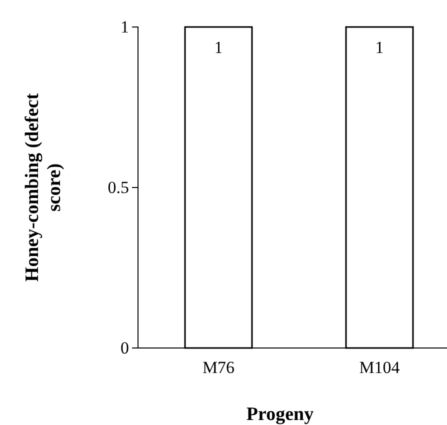 Image resolution: width=447 pixels, height=425 pixels. I want to click on x-tick-label: M104, so click(379, 368).